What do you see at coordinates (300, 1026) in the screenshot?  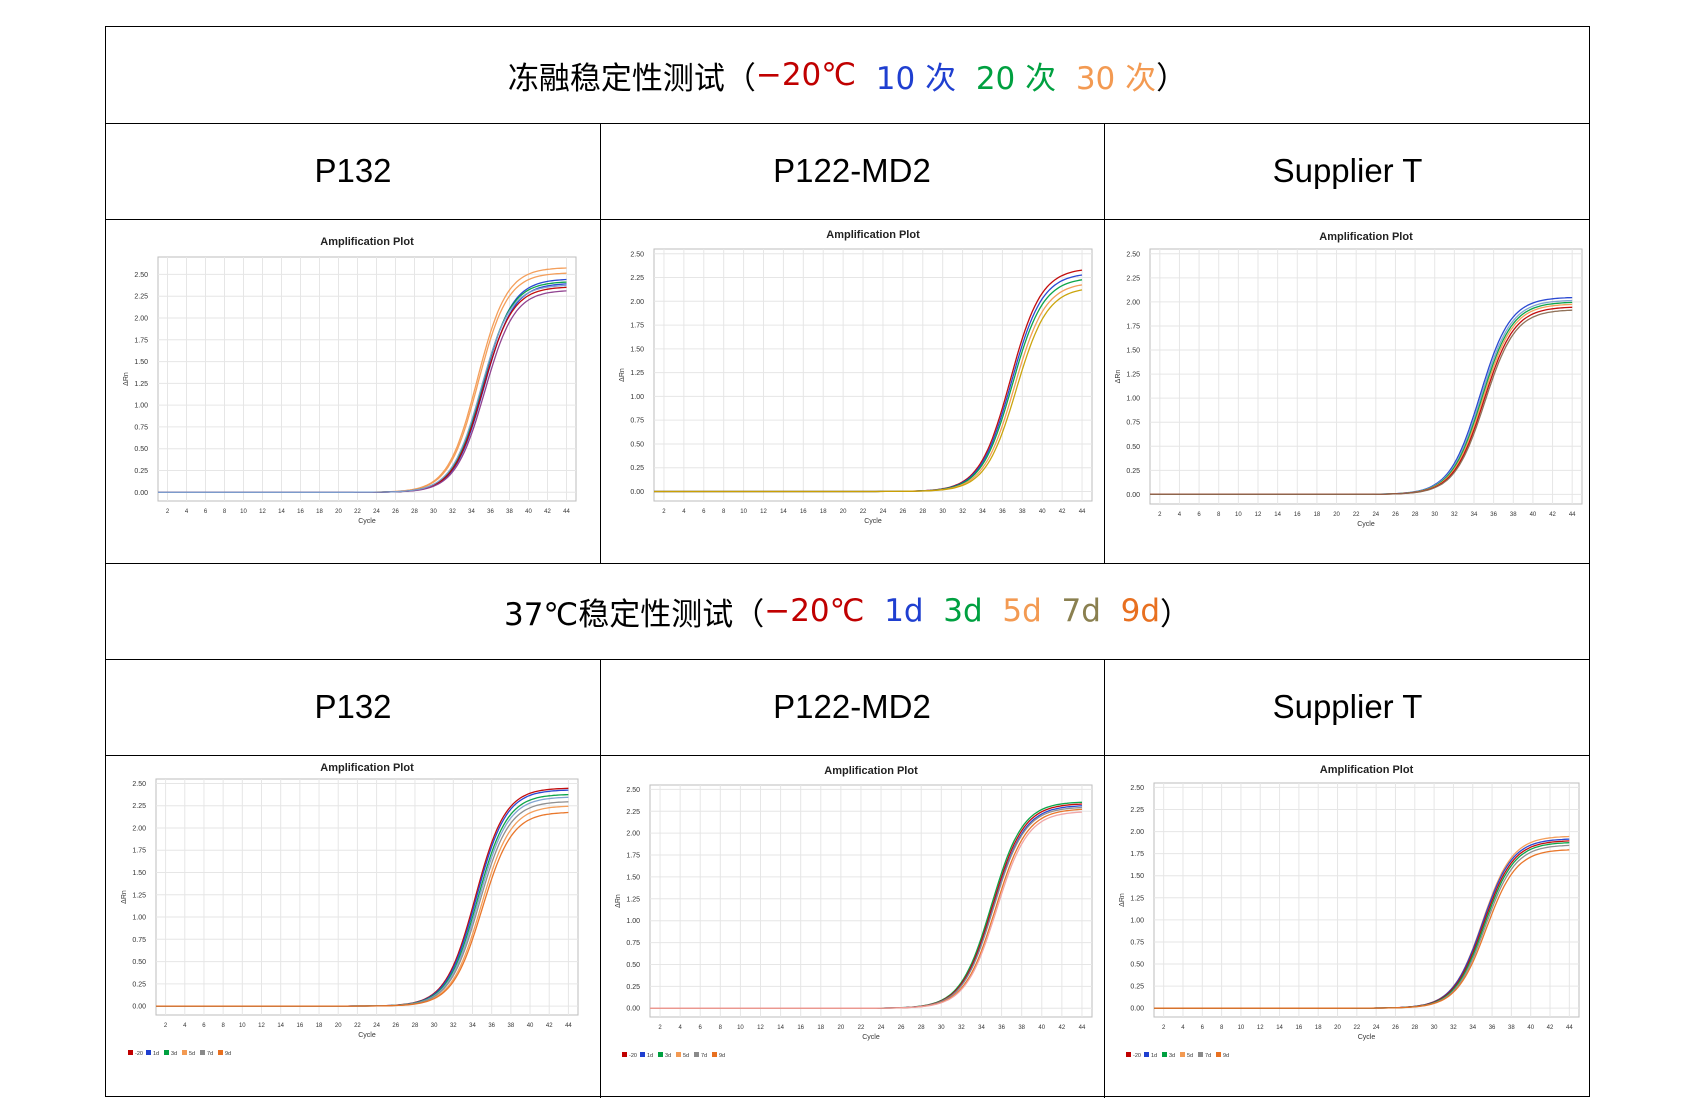 I see `x-tick-label: 16` at bounding box center [300, 1026].